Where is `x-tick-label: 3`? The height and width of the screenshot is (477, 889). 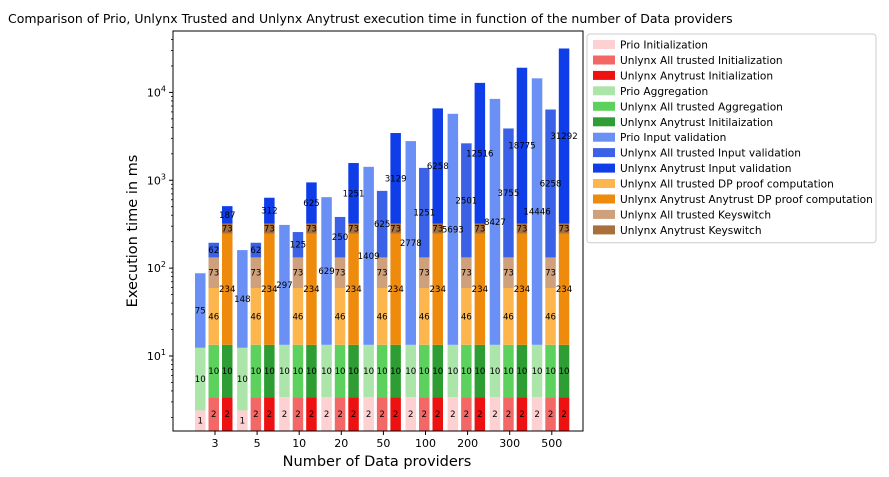 x-tick-label: 3 is located at coordinates (215, 443).